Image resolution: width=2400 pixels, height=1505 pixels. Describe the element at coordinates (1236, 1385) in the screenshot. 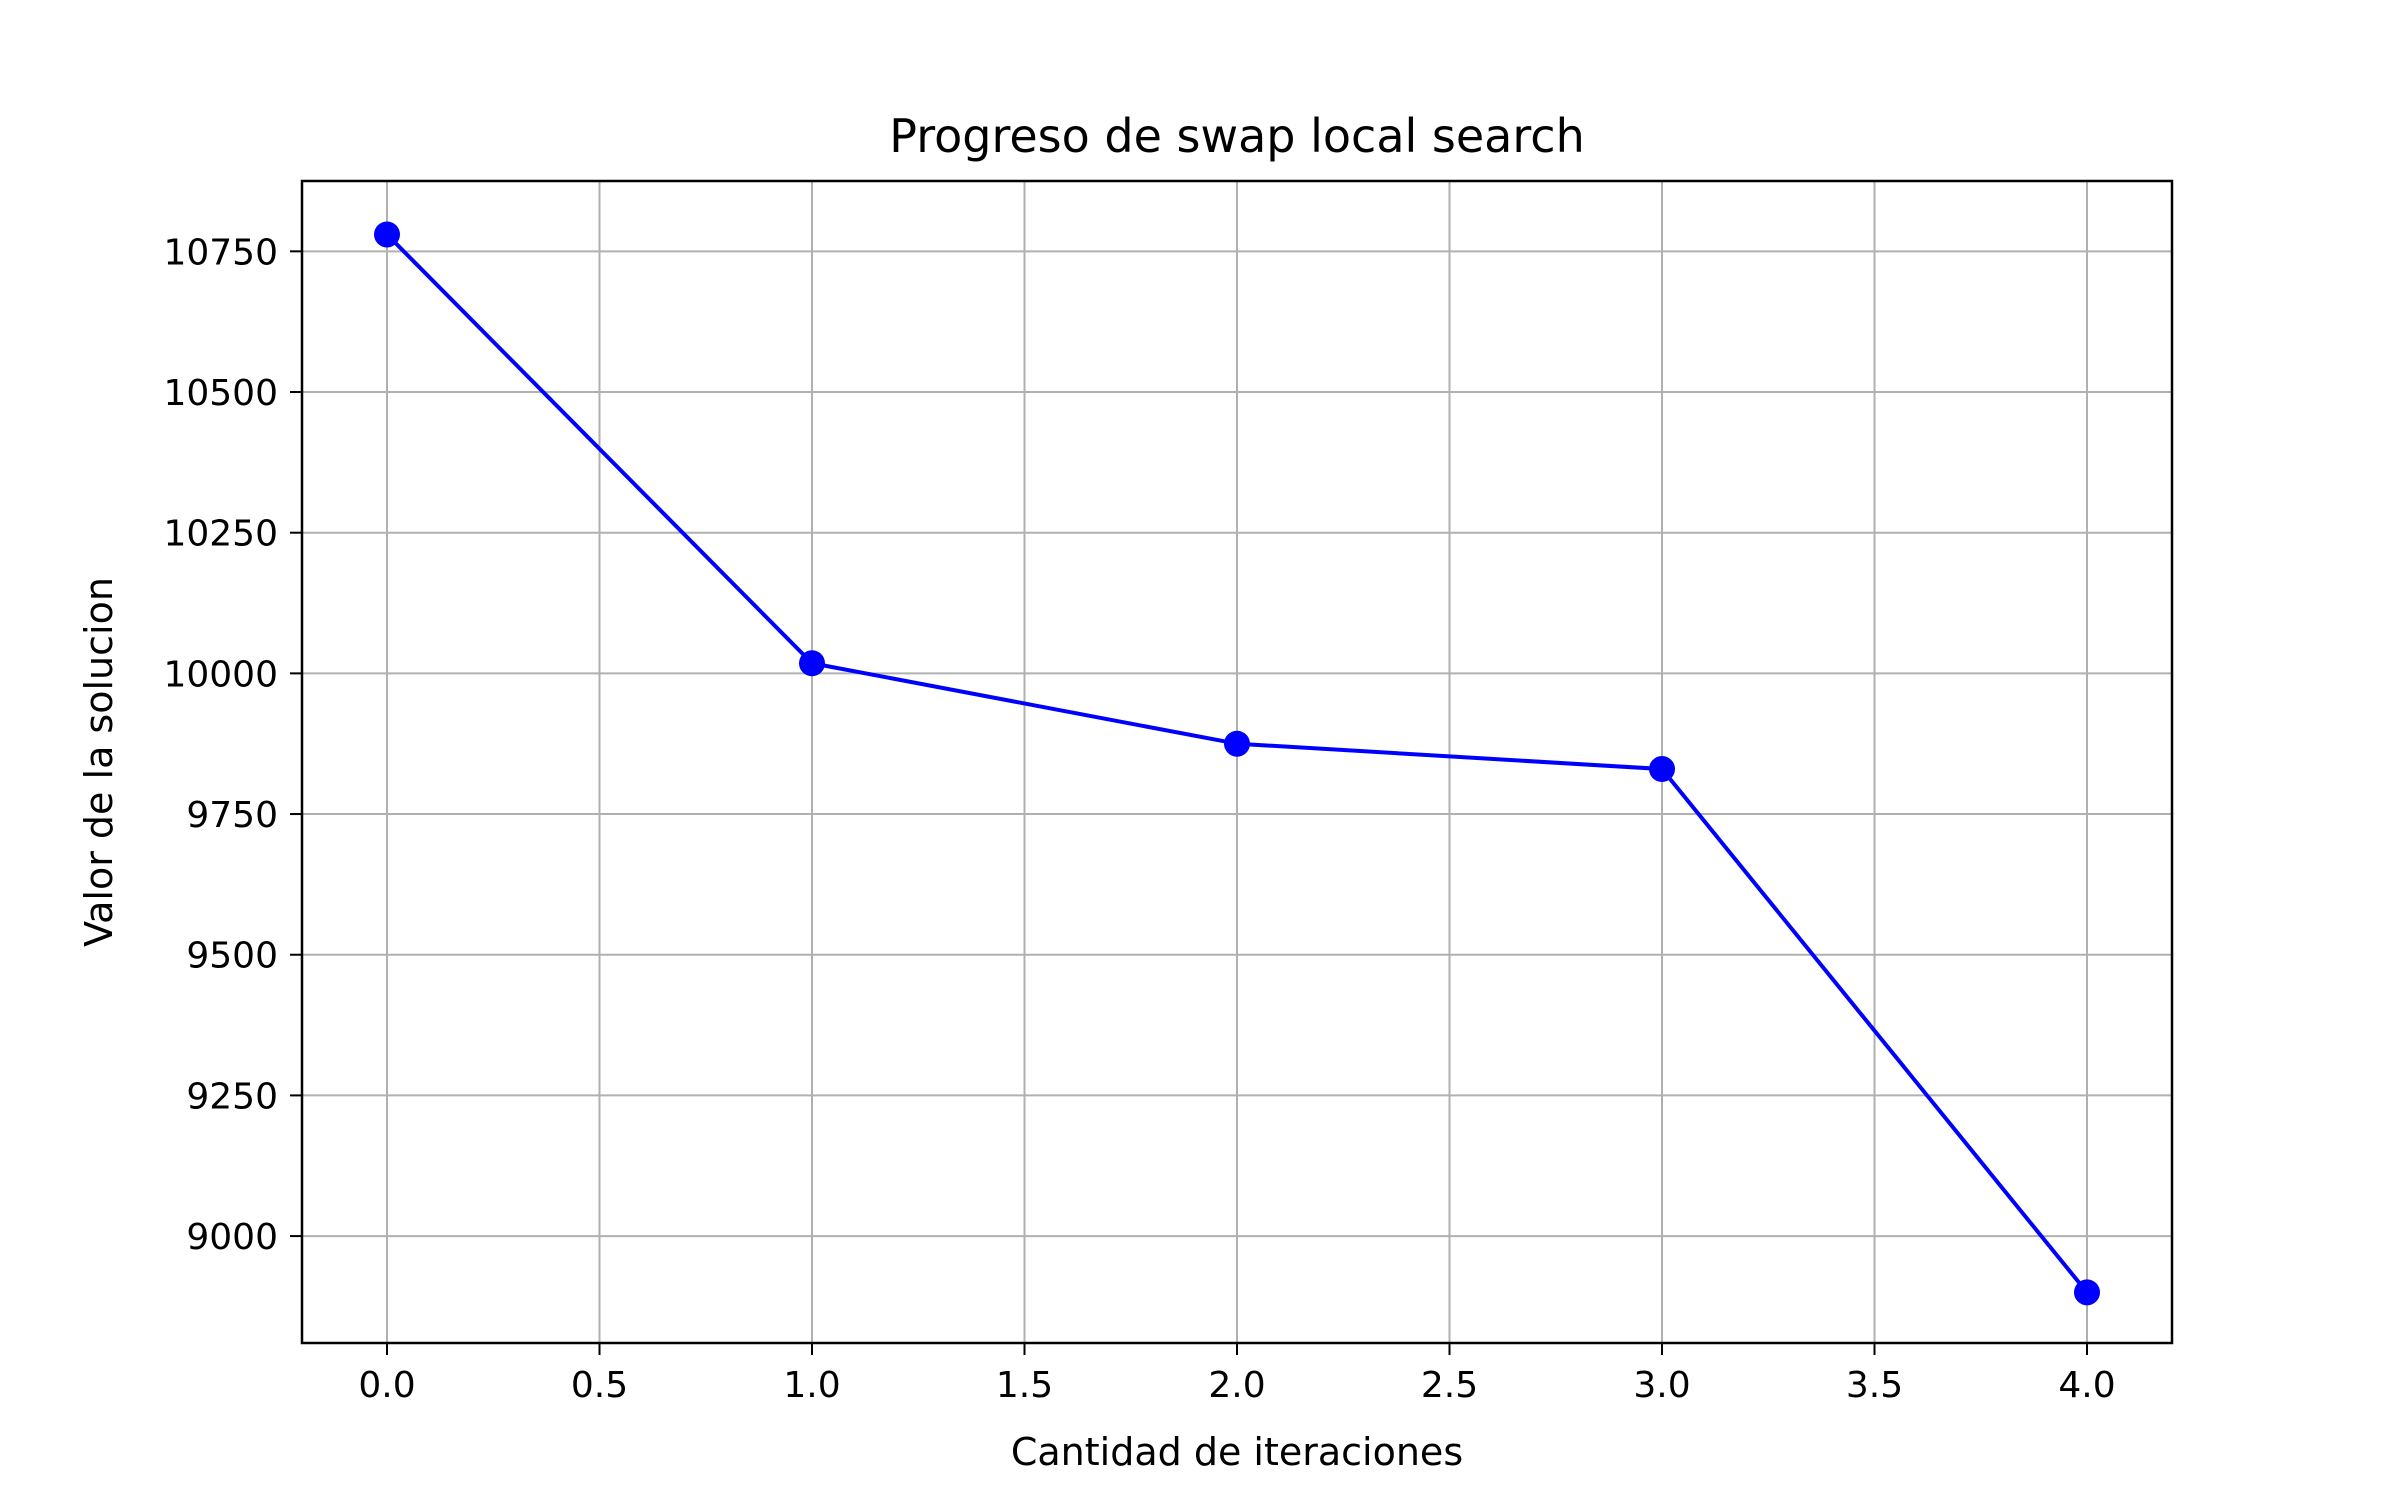

I see `x-tick-label: 2.0` at that location.